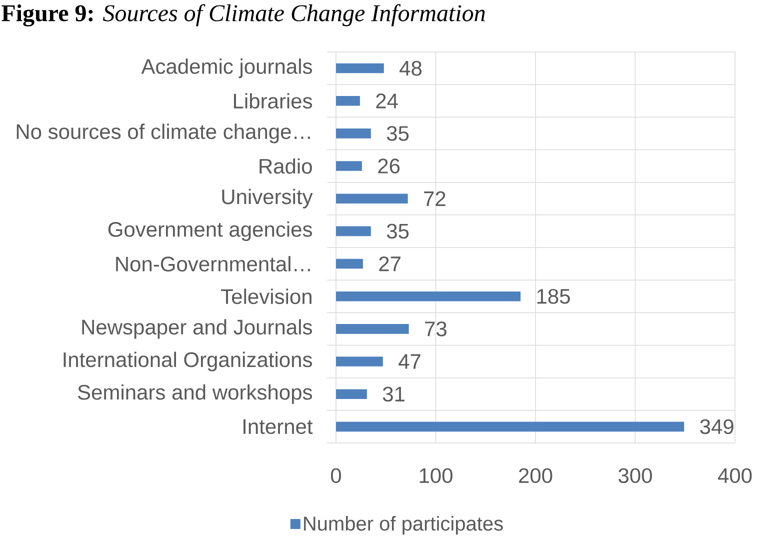  I want to click on data-label: 48, so click(411, 68).